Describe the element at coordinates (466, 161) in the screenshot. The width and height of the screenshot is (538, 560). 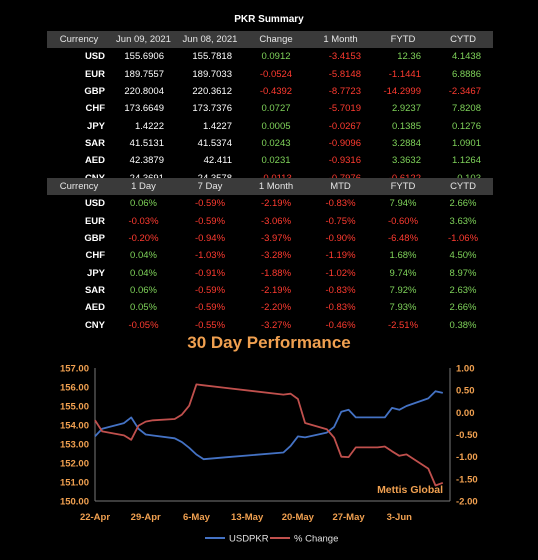
I see `cytd-cell: 1.1264` at that location.